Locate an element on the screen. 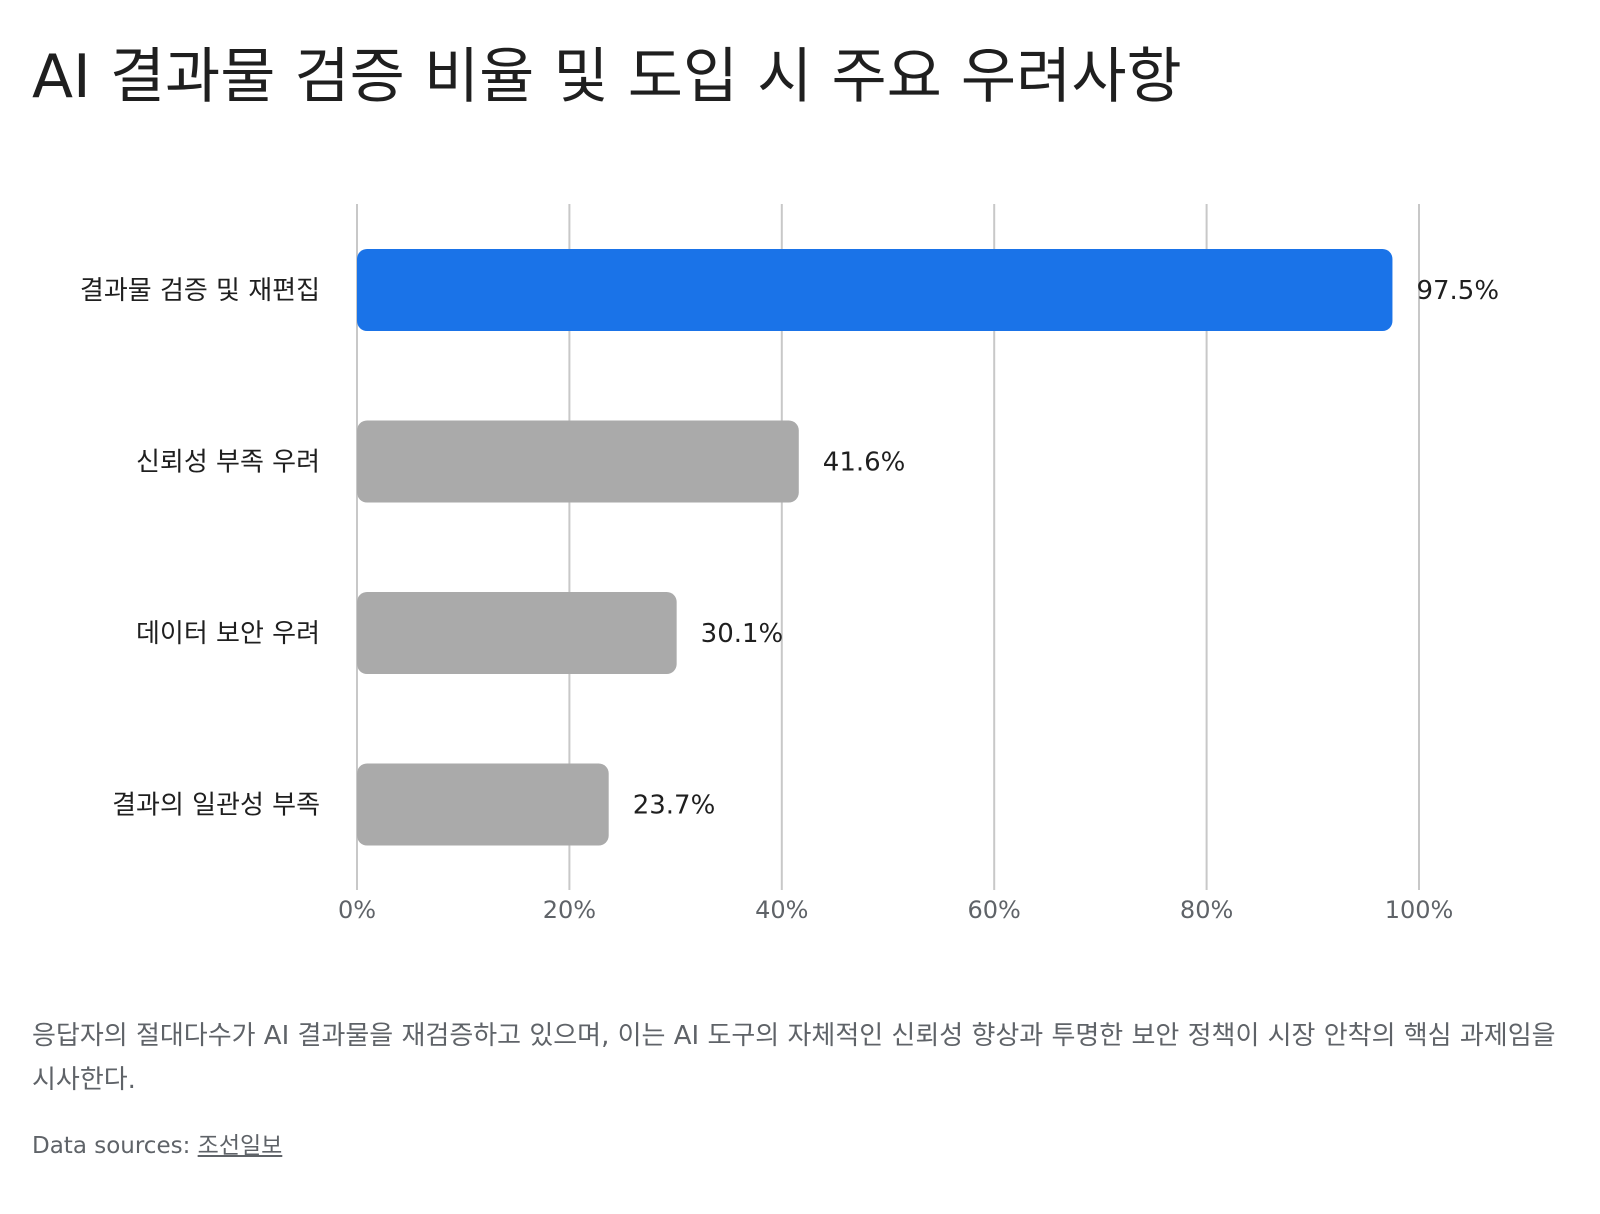  category-label: 신뢰성 부족 우려 is located at coordinates (228, 463).